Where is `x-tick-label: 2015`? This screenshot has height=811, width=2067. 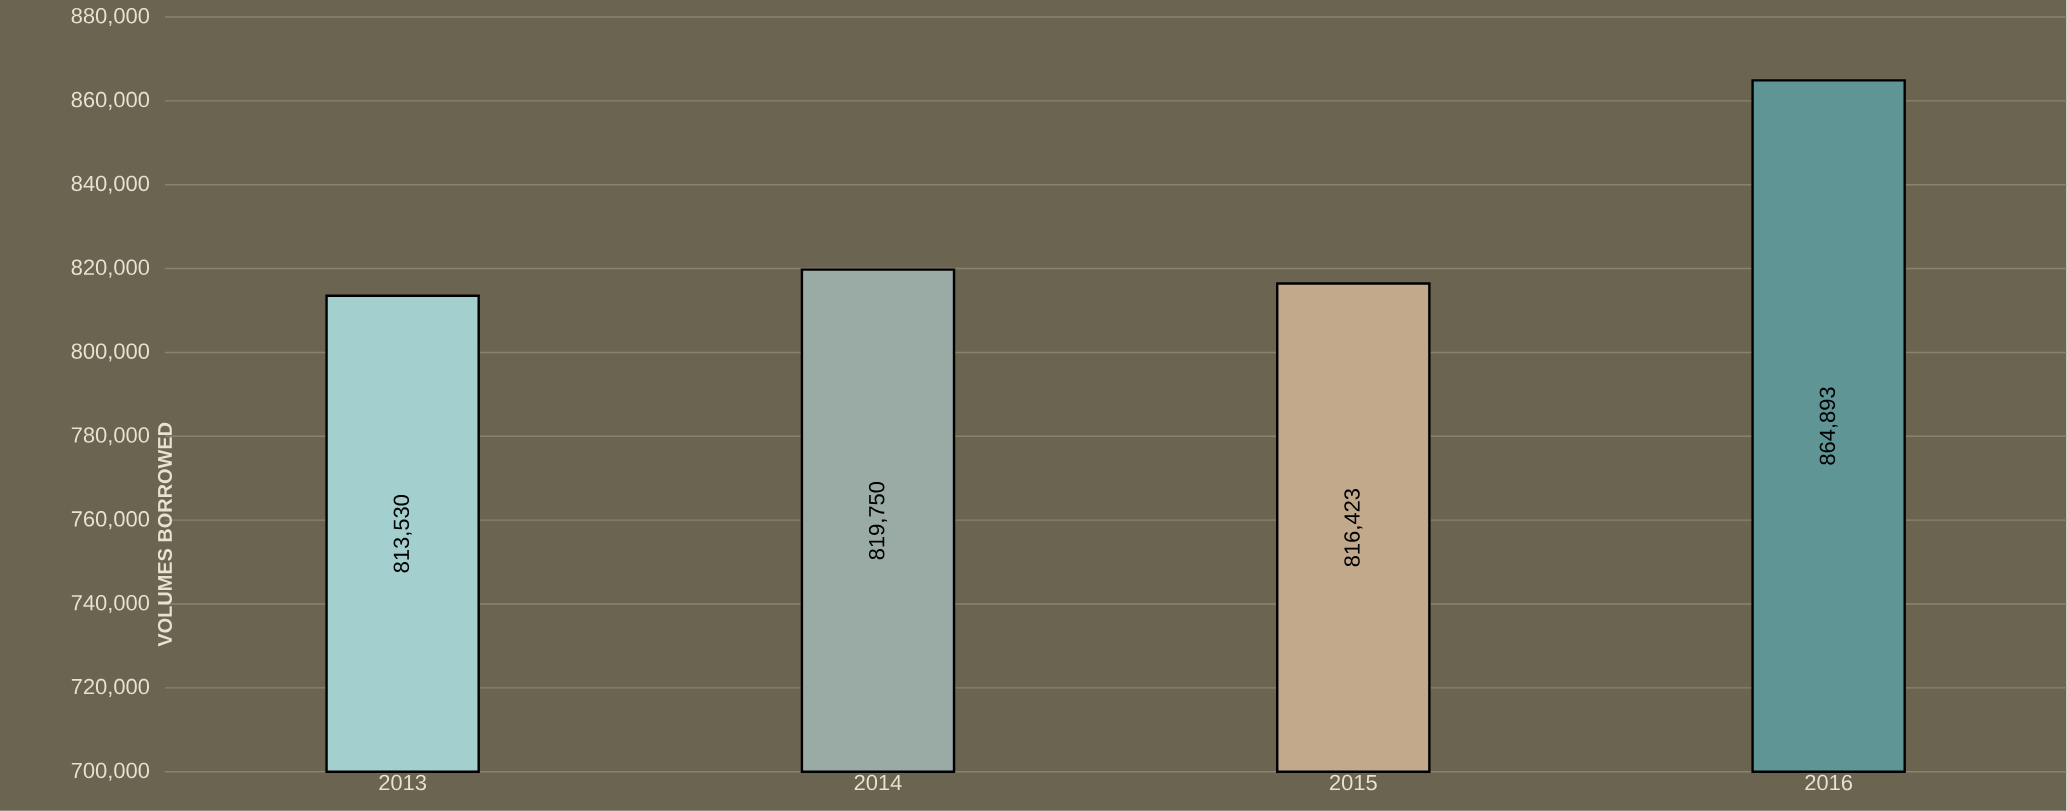
x-tick-label: 2015 is located at coordinates (1353, 782).